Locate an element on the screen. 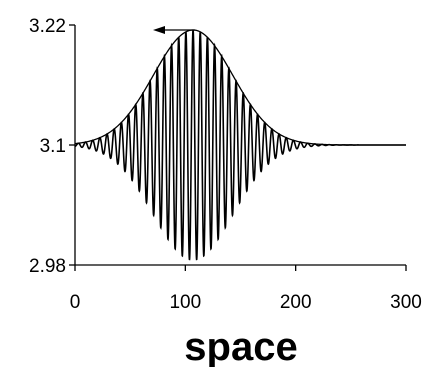 This screenshot has height=367, width=428. x-tick-label: 300 is located at coordinates (406, 302).